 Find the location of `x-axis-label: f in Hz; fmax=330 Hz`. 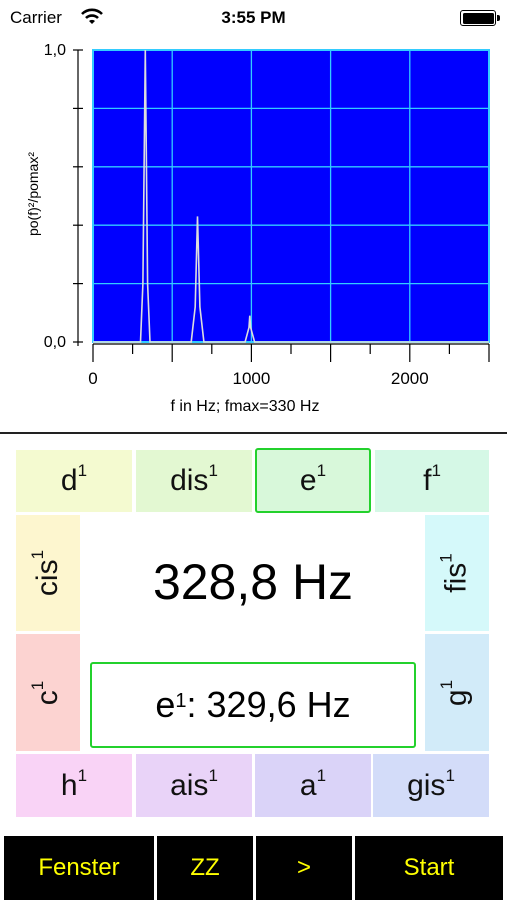

x-axis-label: f in Hz; fmax=330 Hz is located at coordinates (245, 406).